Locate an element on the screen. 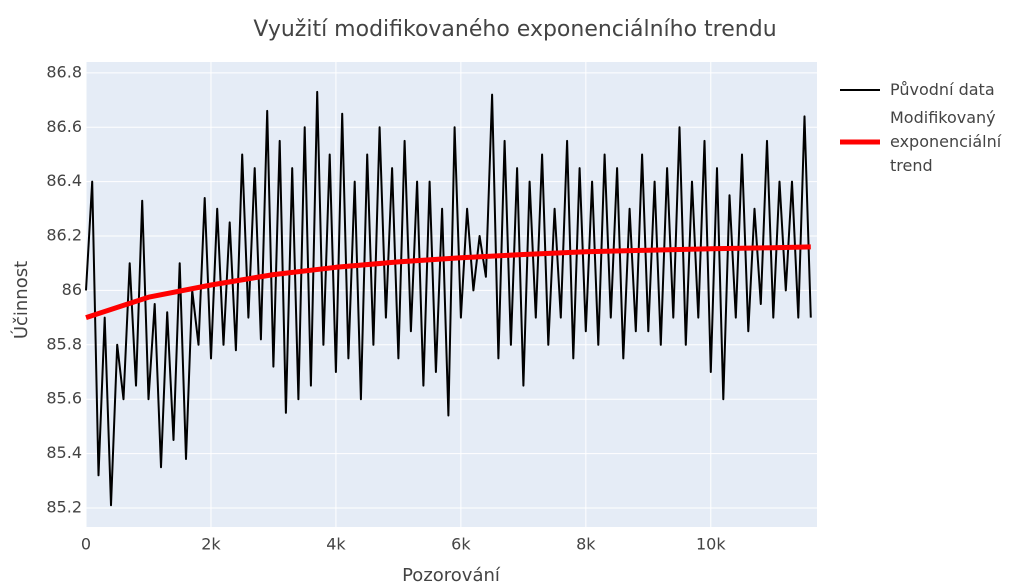  x-tick-label: 0 is located at coordinates (86, 544).